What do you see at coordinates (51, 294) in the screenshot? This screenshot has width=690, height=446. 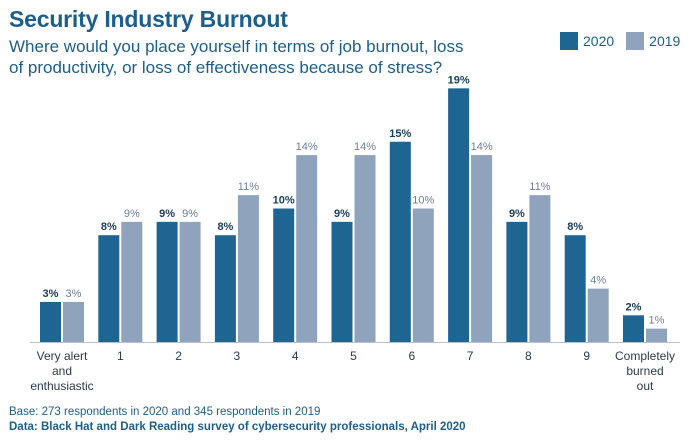 I see `data-label-2020-0: 3%` at bounding box center [51, 294].